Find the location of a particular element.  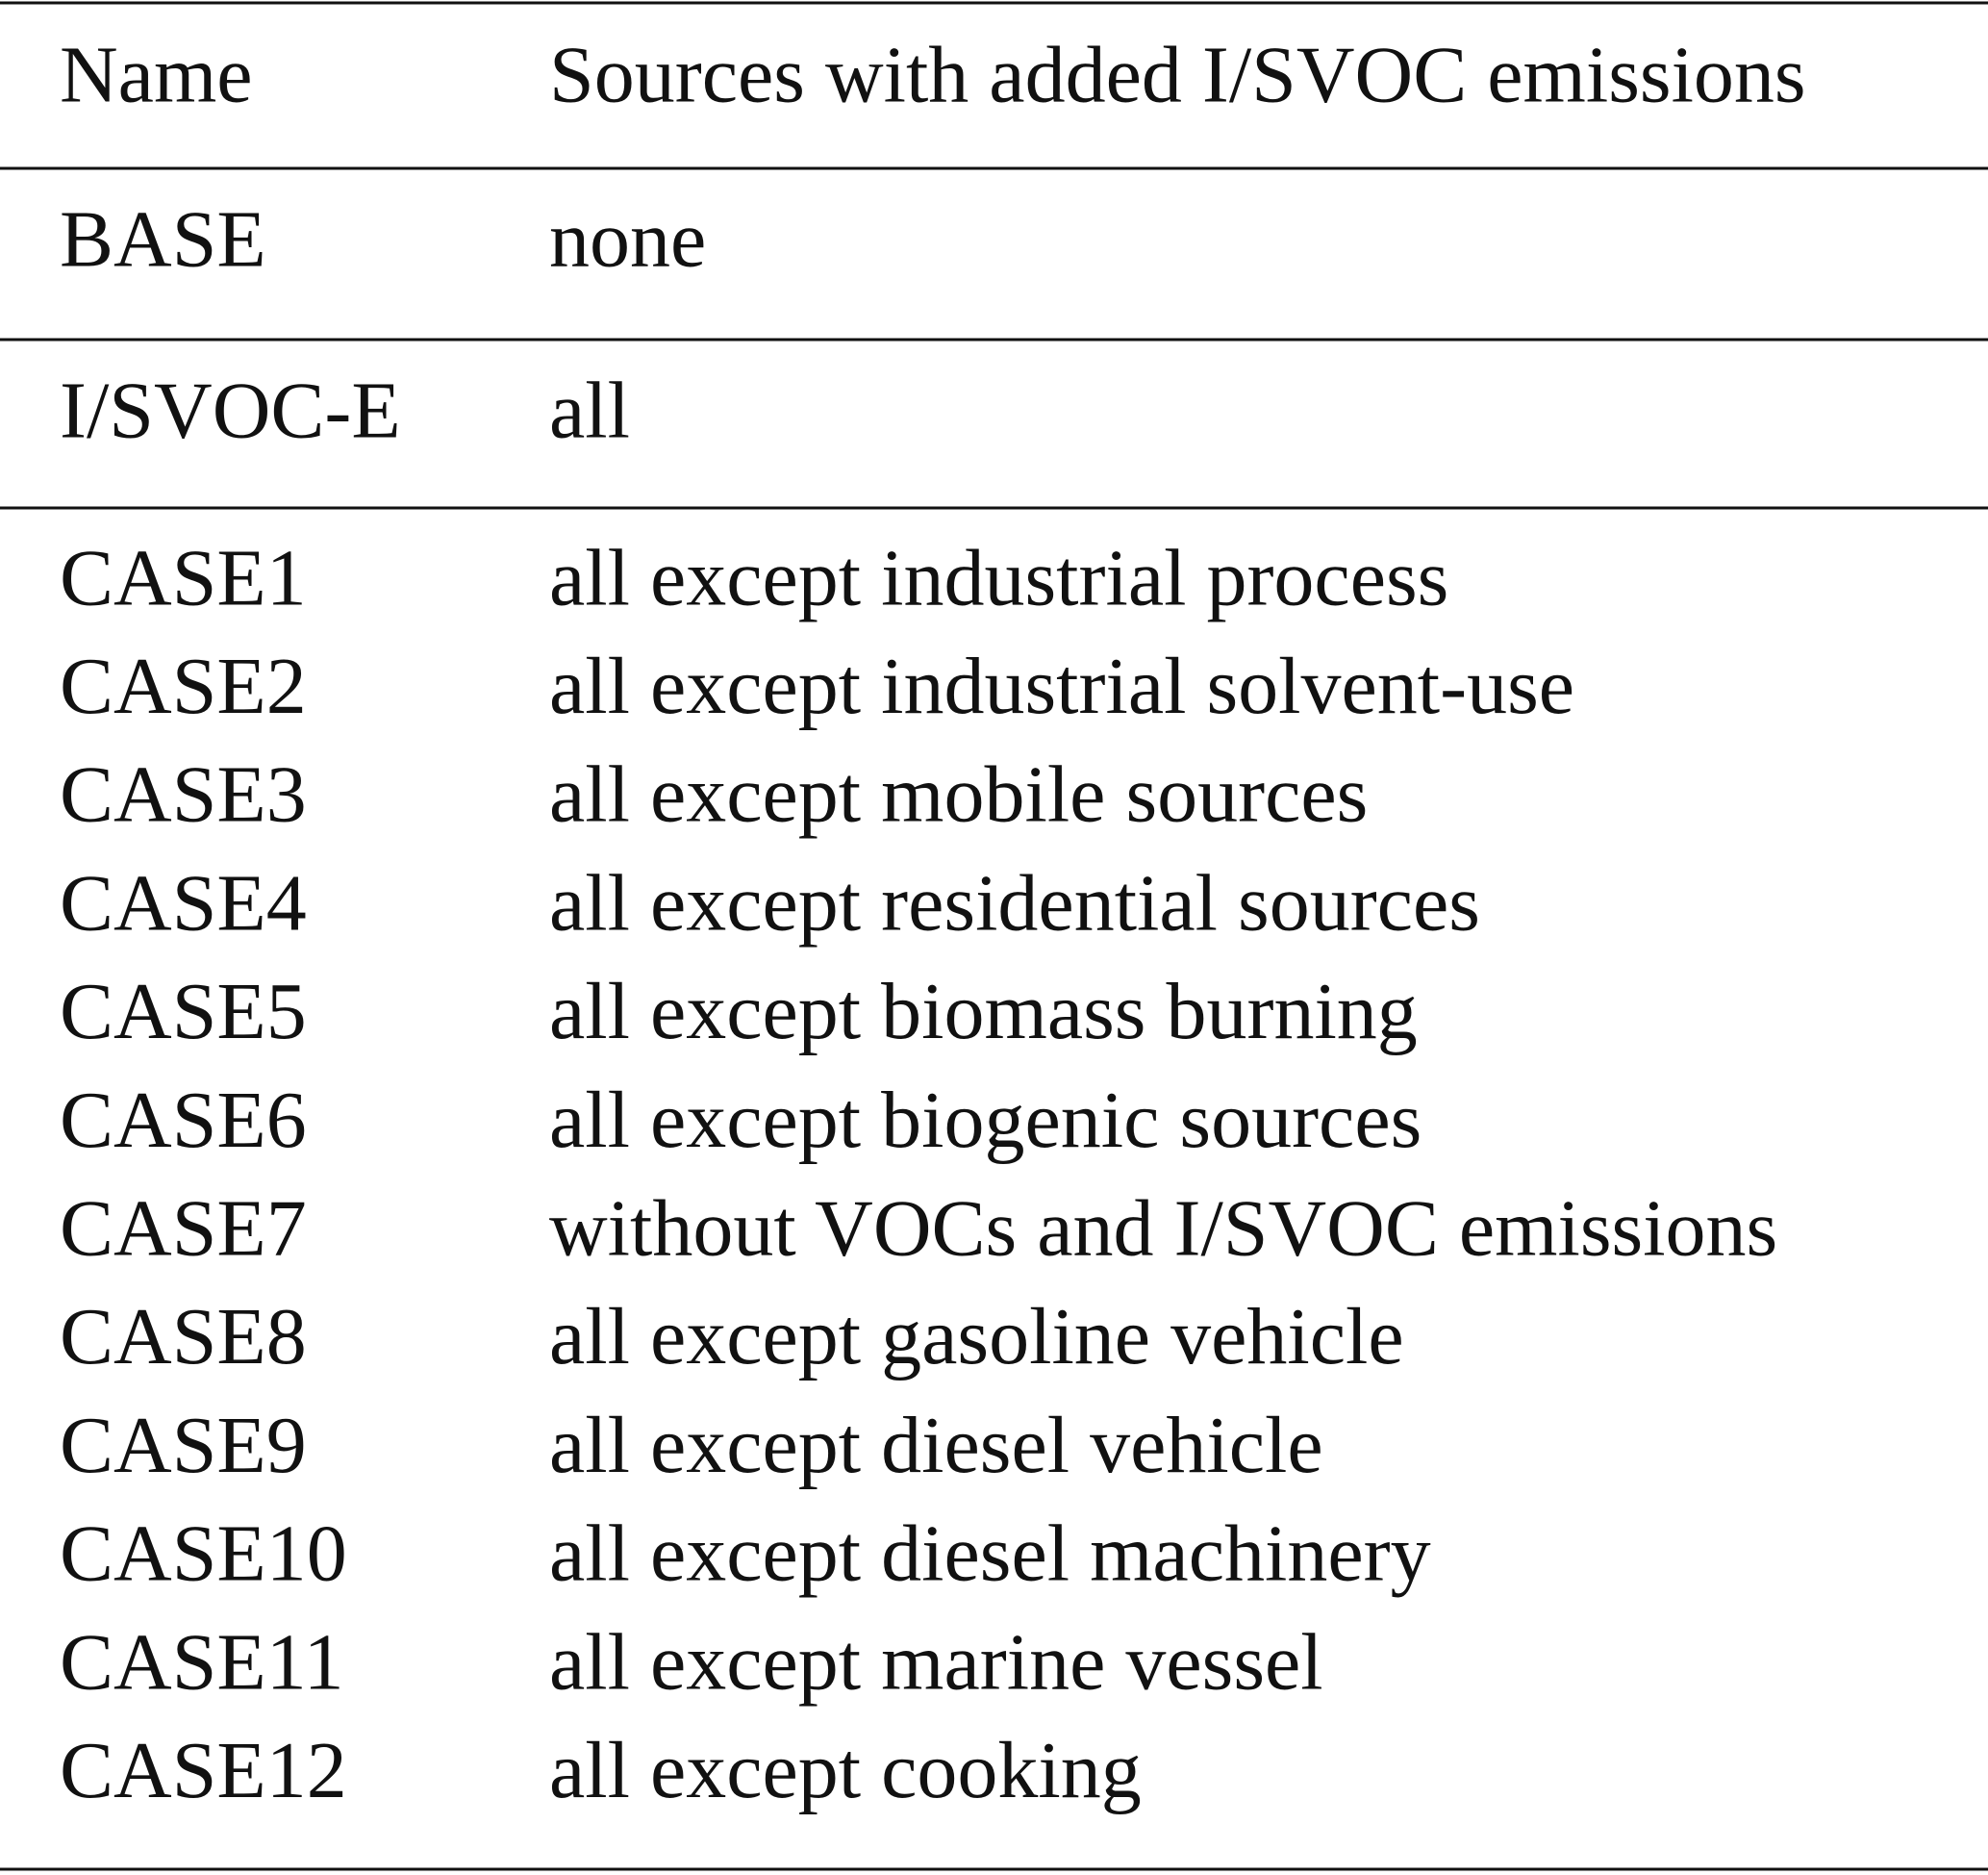

cell: I/SVOC-E is located at coordinates (230, 410).